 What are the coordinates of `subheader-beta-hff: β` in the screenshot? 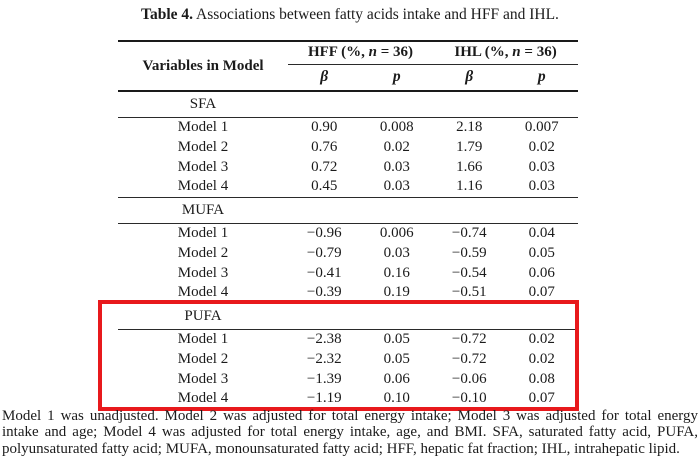 It's located at (324, 78).